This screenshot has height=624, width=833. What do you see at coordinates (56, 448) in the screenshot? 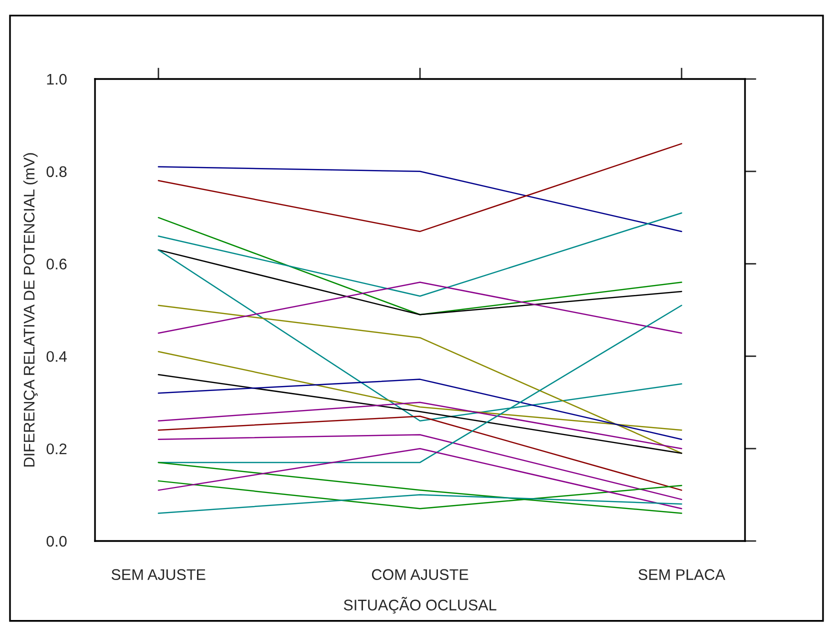
I see `y-tick-label: 0.2` at bounding box center [56, 448].